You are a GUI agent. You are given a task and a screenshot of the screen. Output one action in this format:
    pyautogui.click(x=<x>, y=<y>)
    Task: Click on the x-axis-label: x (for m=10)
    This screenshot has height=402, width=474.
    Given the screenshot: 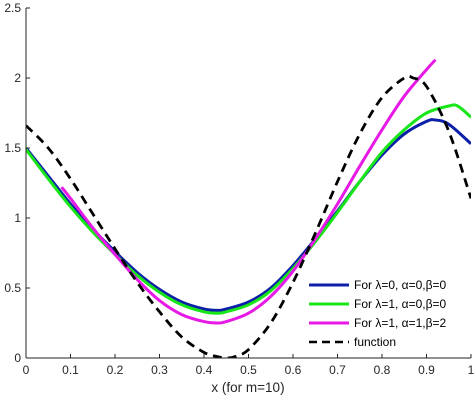 What is the action you would take?
    pyautogui.click(x=247, y=387)
    